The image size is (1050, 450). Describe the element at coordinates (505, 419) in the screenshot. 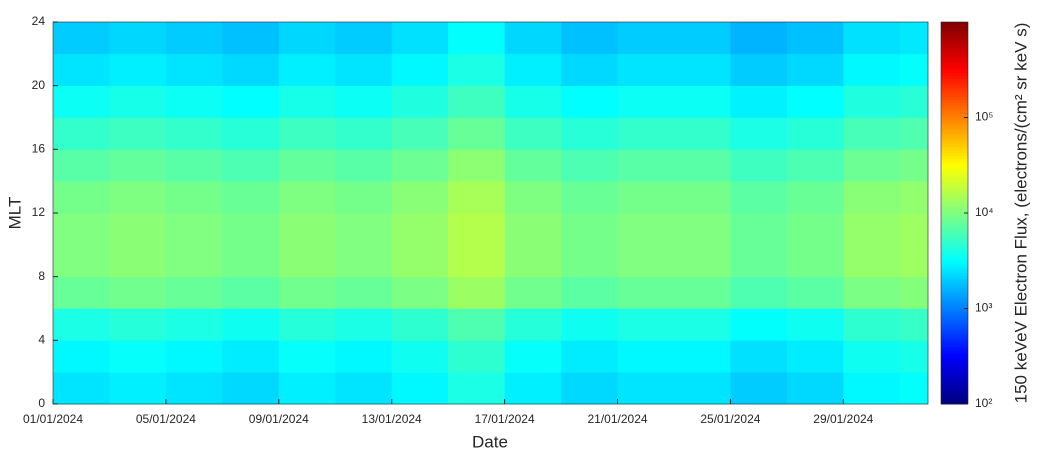

I see `x-tick-label: 17/01/2024` at that location.